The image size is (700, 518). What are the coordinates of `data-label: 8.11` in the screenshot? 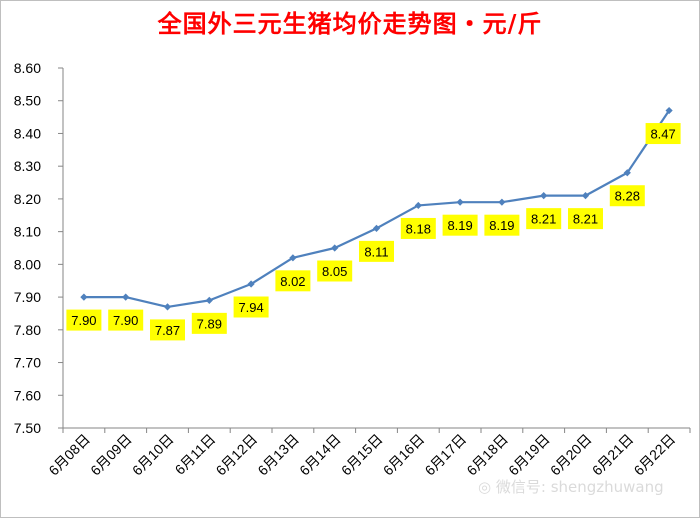 It's located at (376, 251).